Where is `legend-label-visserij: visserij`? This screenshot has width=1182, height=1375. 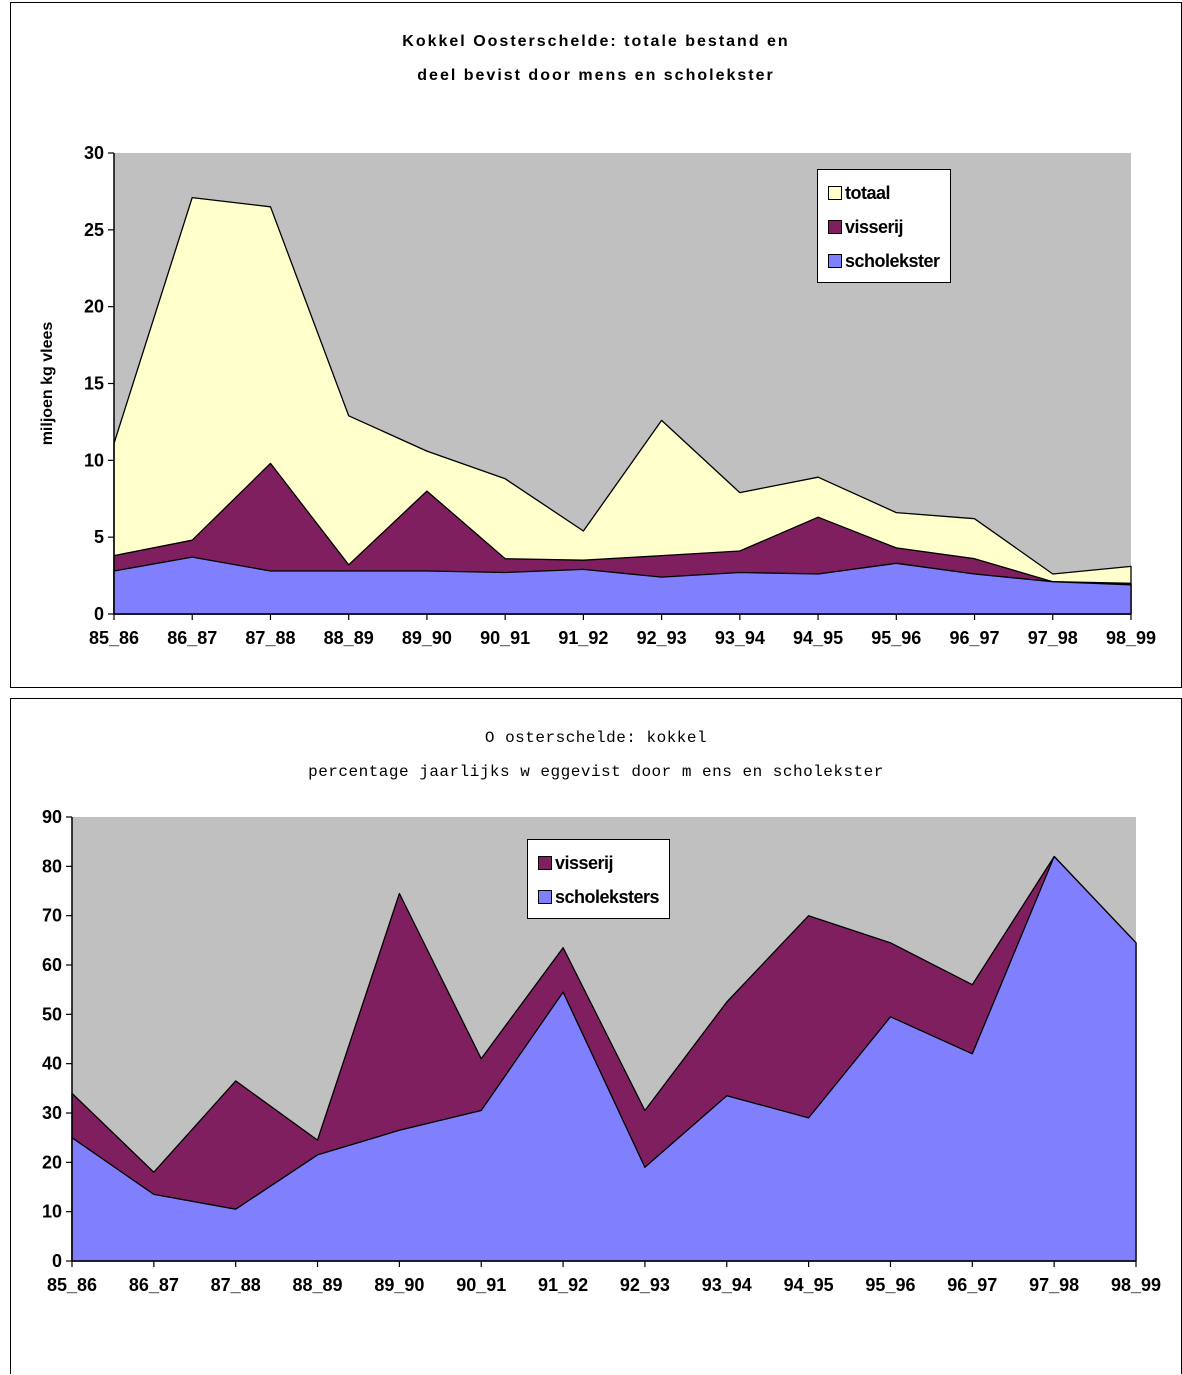 legend-label-visserij: visserij is located at coordinates (874, 226).